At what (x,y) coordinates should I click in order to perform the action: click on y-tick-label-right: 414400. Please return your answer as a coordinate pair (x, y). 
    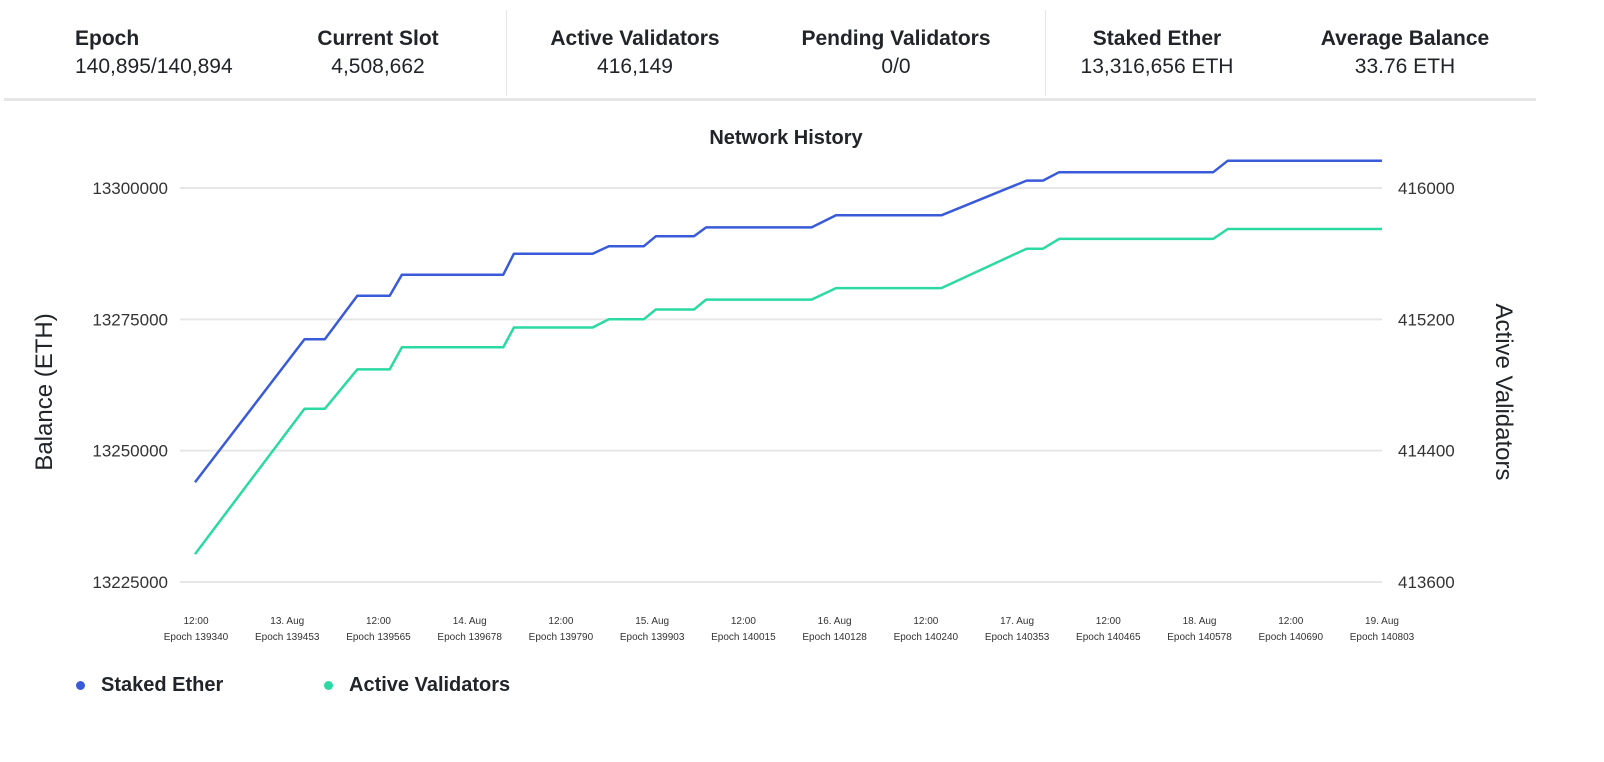
    Looking at the image, I should click on (1426, 451).